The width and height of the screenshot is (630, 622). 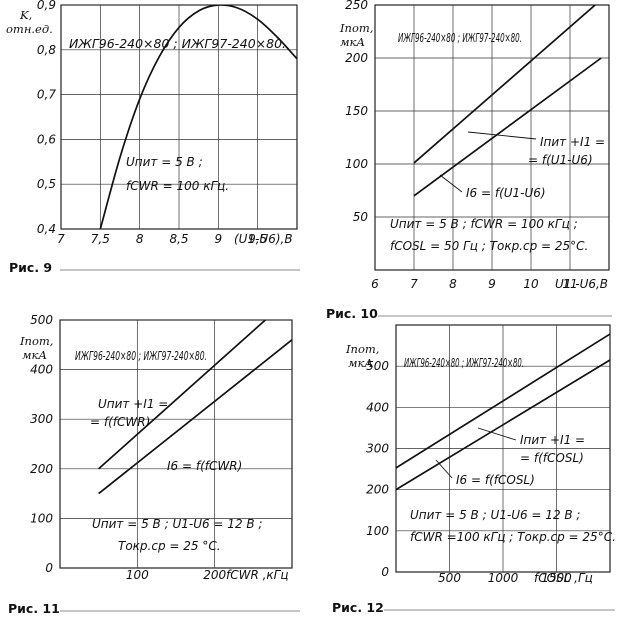 I want to click on fig10-xtick-label: 8, so click(x=453, y=284).